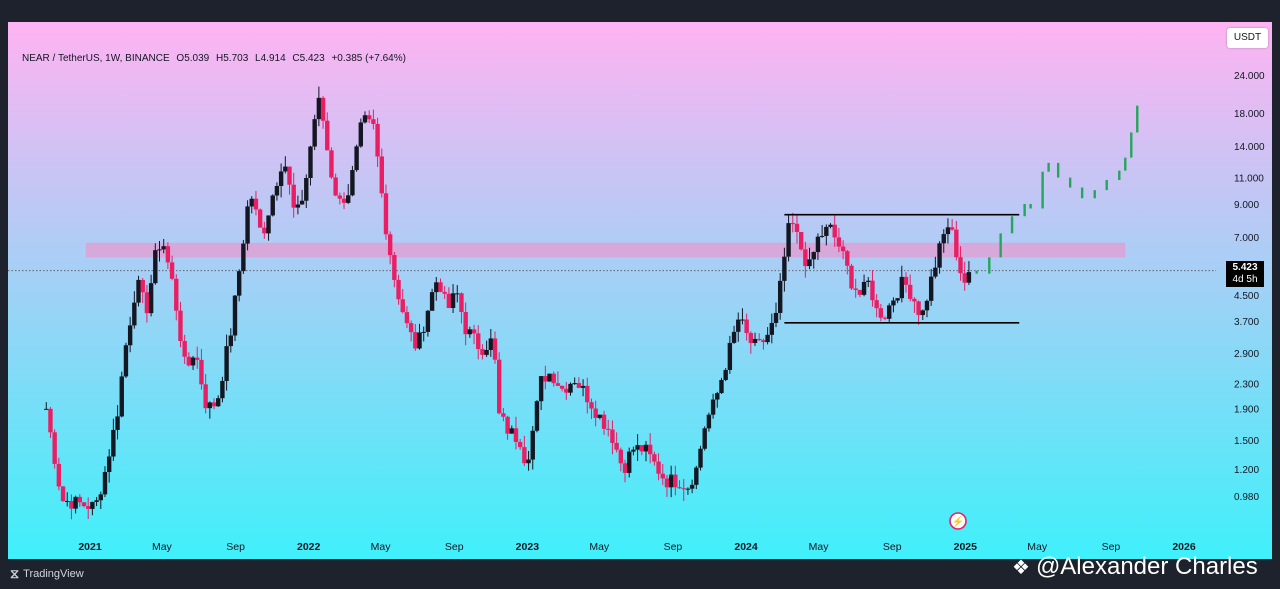  What do you see at coordinates (1246, 385) in the screenshot?
I see `y-tick-label: 2.300` at bounding box center [1246, 385].